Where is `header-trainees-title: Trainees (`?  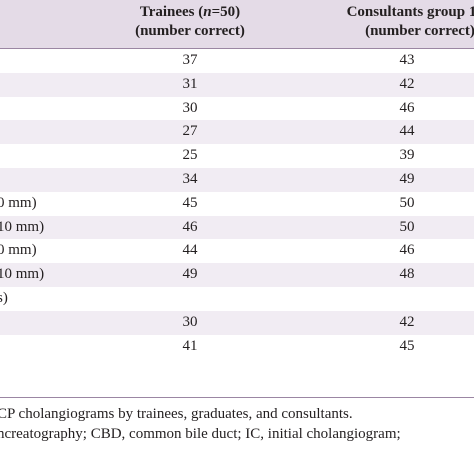
header-trainees-title: Trainees ( is located at coordinates (171, 12).